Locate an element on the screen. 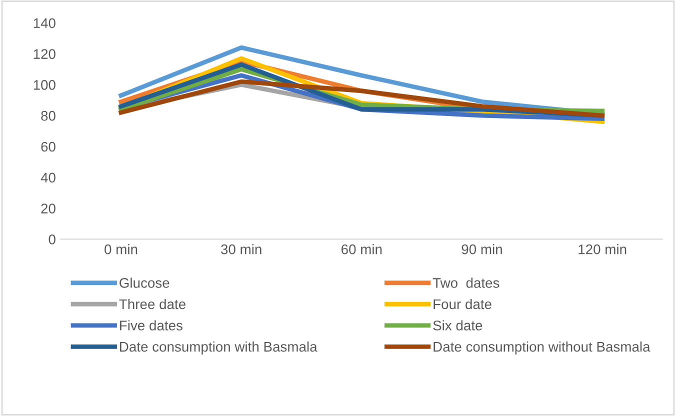 This screenshot has height=416, width=676. x-tick-label: 120 min is located at coordinates (602, 249).